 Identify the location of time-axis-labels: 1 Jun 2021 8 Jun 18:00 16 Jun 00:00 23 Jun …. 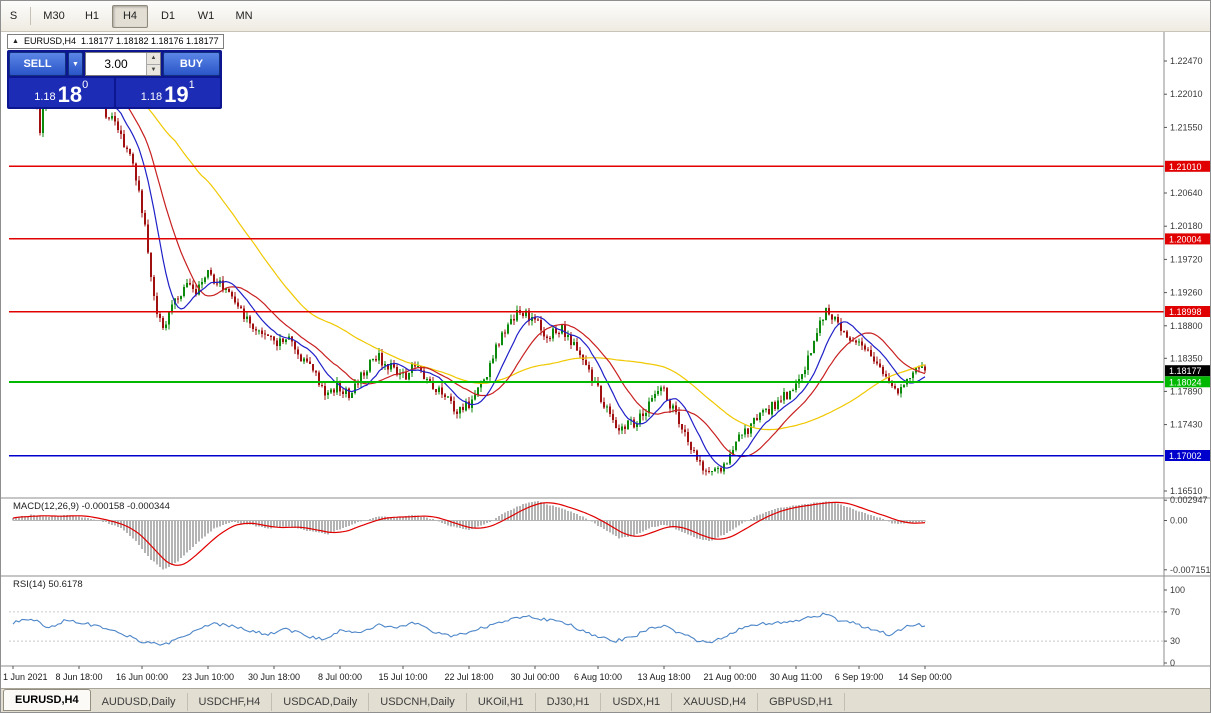
(477, 674).